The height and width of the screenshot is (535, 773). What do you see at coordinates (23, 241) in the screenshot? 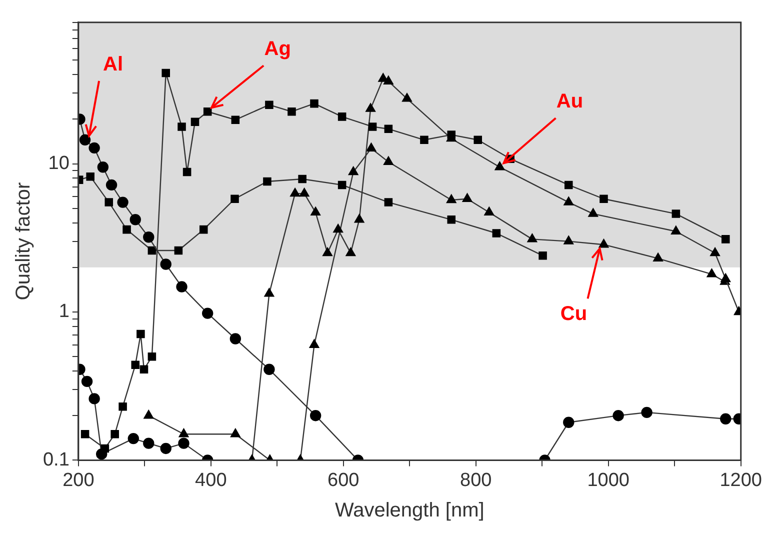
I see `y-axis-title: Quality factor` at bounding box center [23, 241].